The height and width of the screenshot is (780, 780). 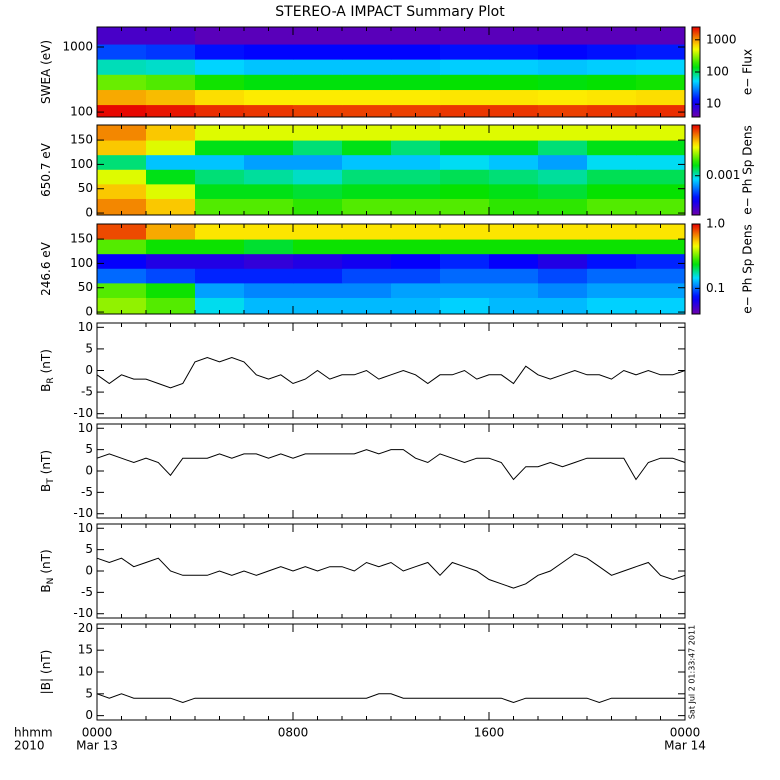 What do you see at coordinates (46, 662) in the screenshot?
I see `y-axis-label-unit: (nT)` at bounding box center [46, 662].